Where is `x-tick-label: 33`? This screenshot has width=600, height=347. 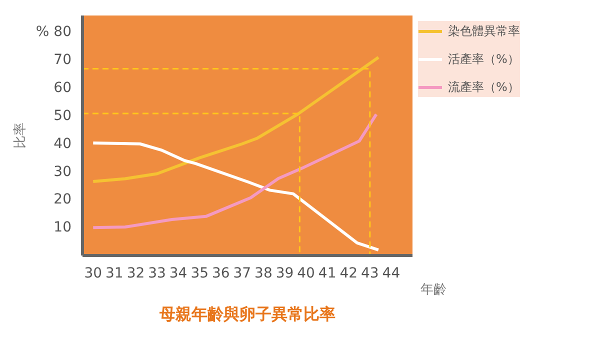 x-tick-label: 33 is located at coordinates (157, 274).